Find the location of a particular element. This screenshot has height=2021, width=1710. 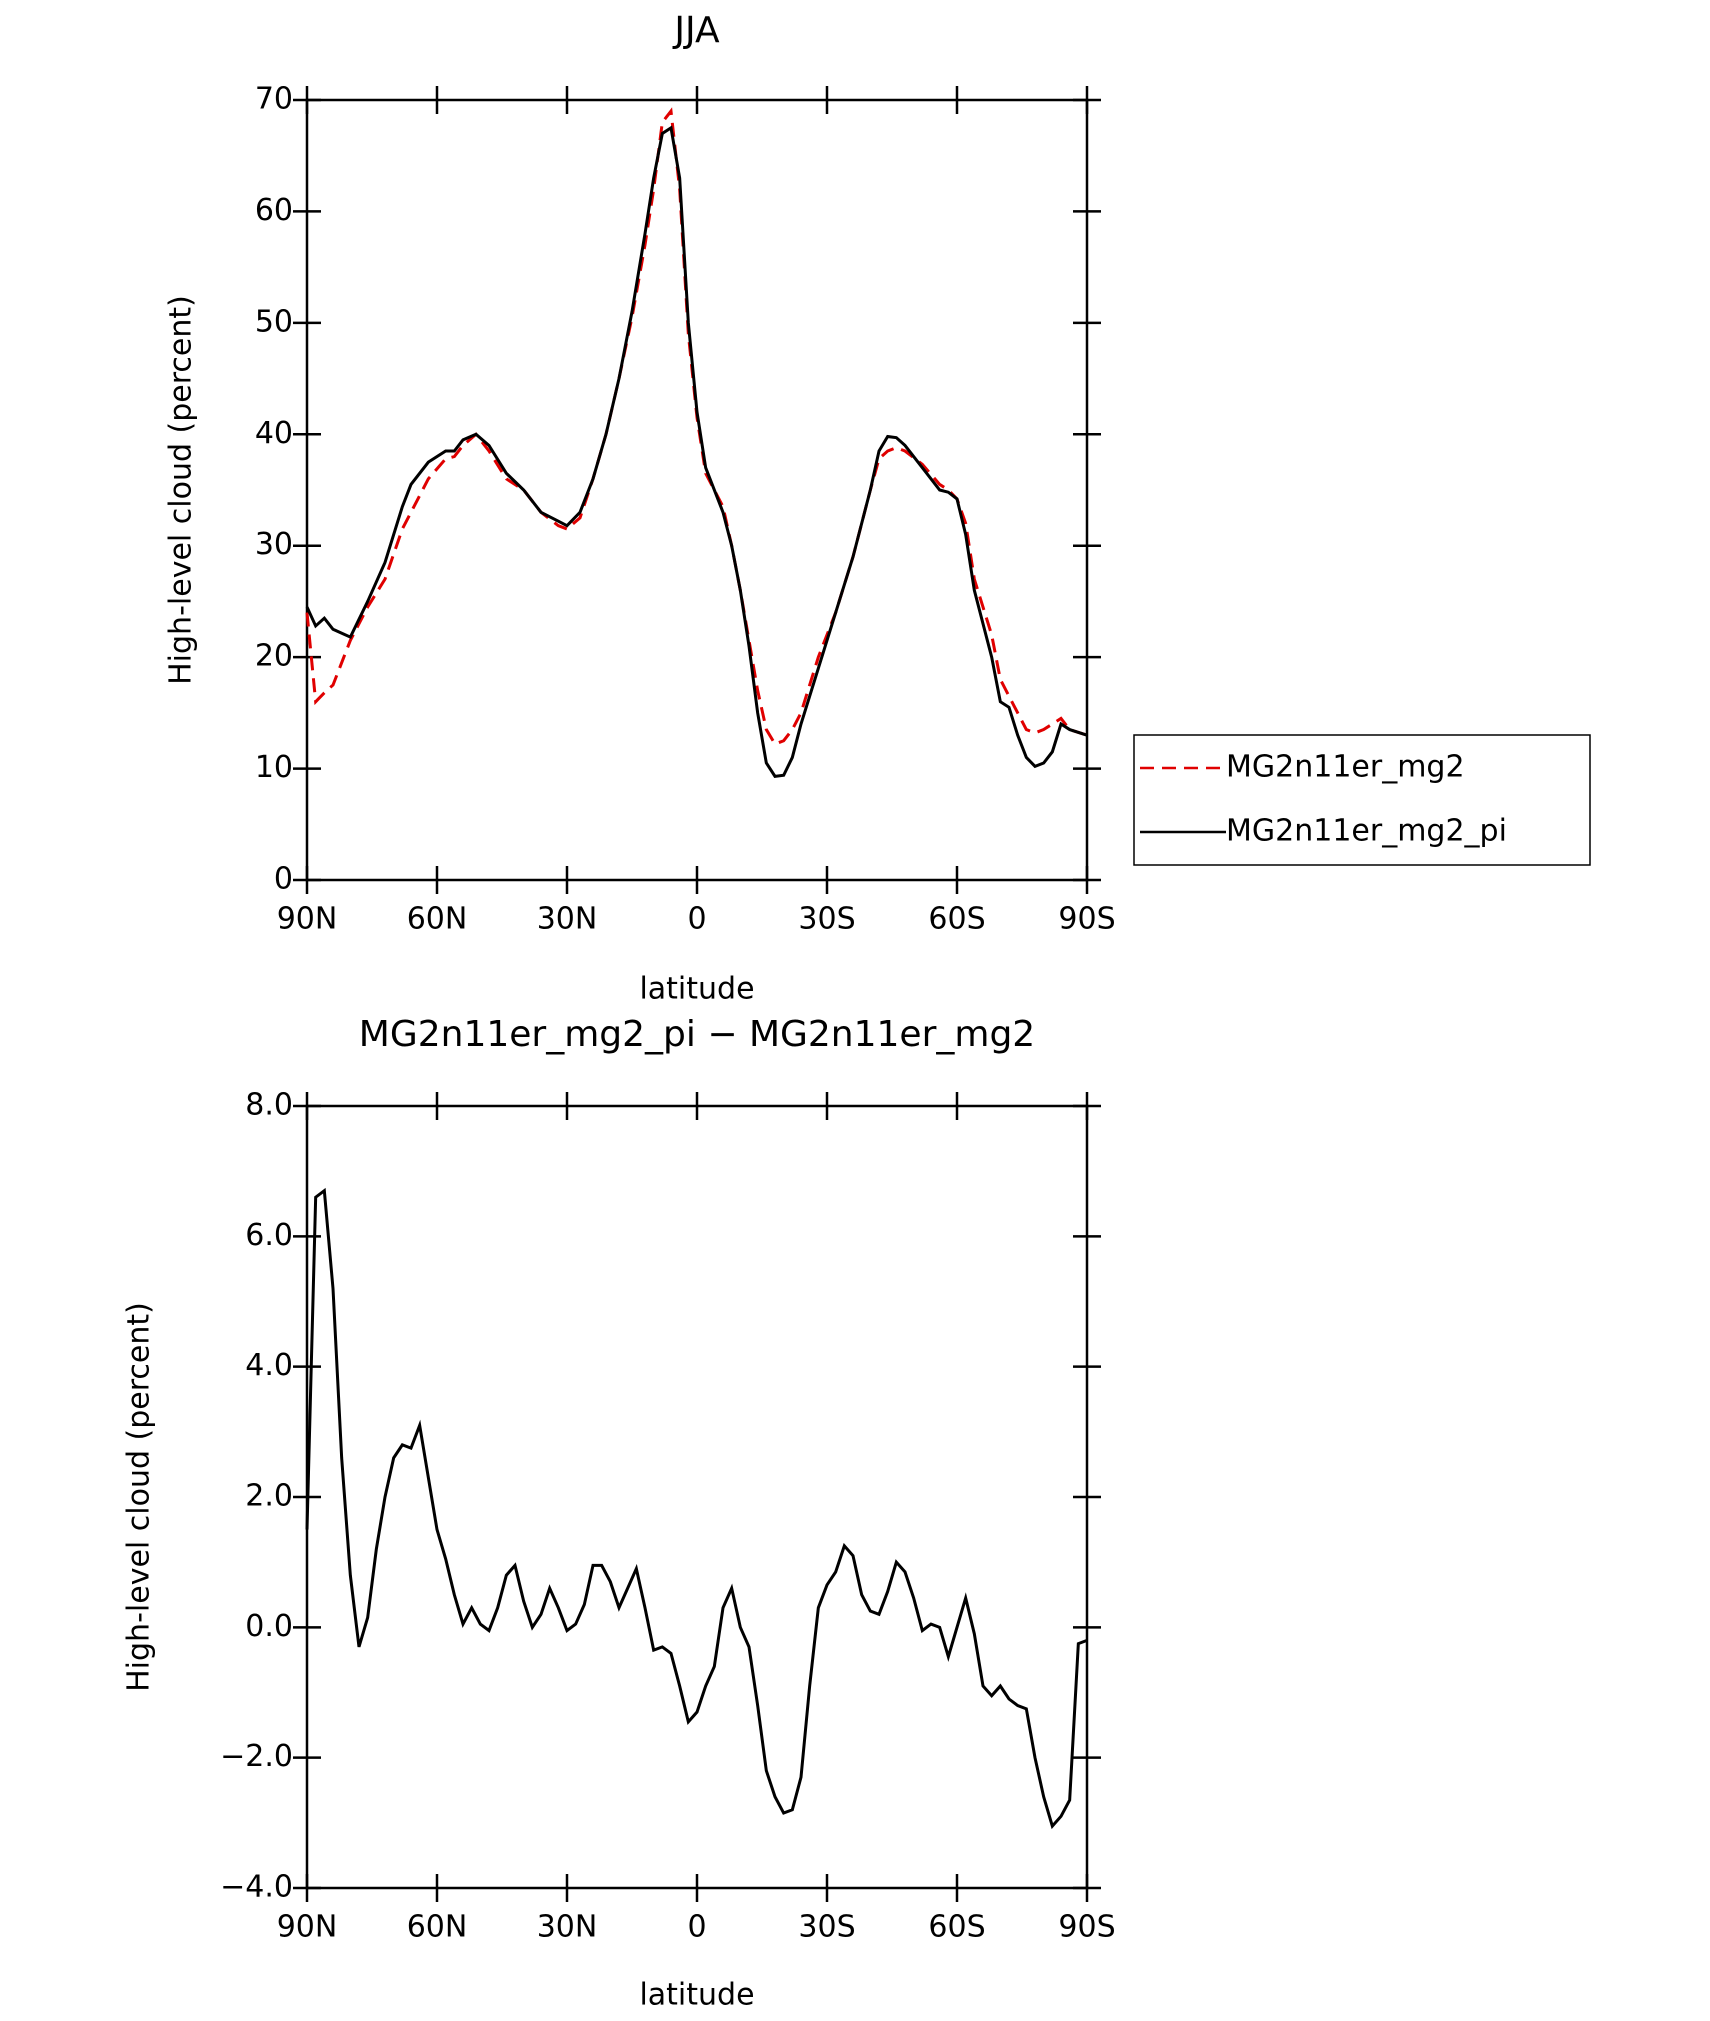

y-tick-label: 2.0 is located at coordinates (269, 1496).